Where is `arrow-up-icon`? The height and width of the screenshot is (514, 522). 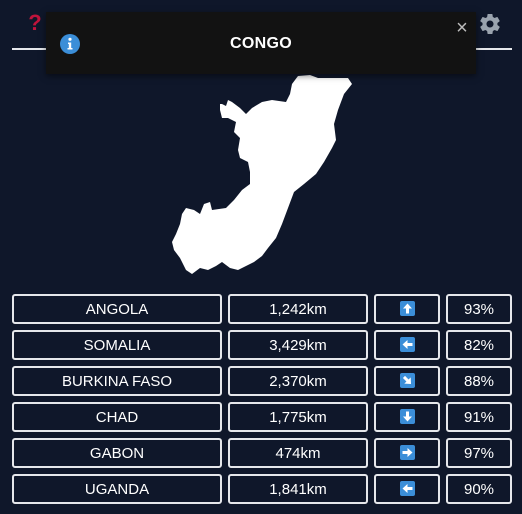
arrow-up-icon is located at coordinates (407, 309).